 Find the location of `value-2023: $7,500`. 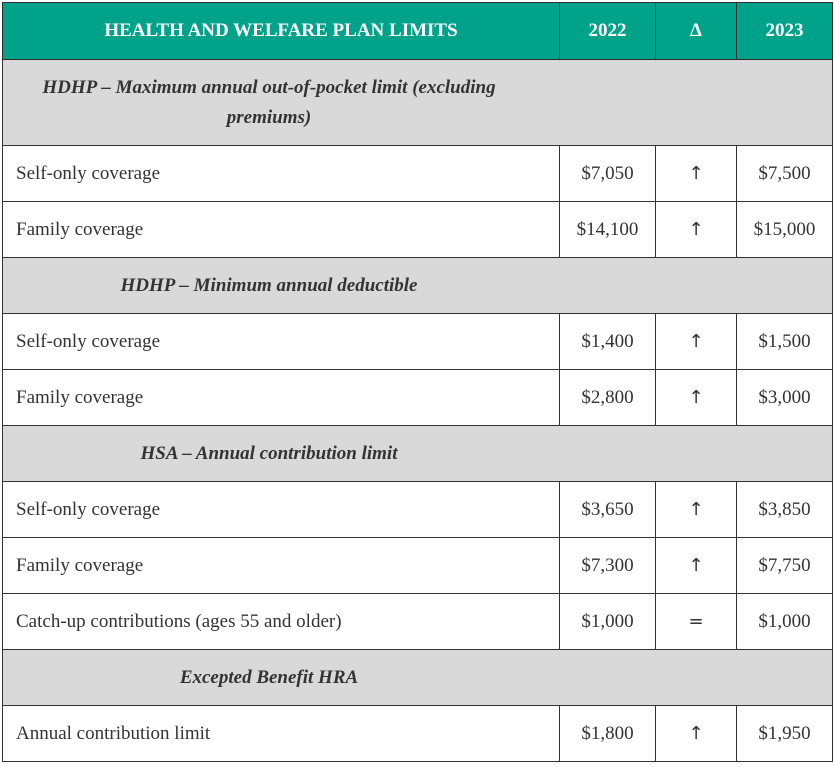

value-2023: $7,500 is located at coordinates (784, 173).